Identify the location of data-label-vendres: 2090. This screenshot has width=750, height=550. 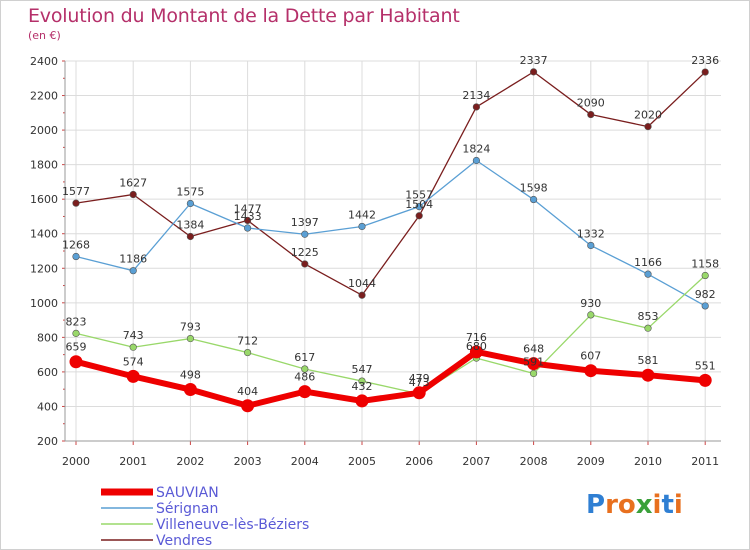
(591, 103).